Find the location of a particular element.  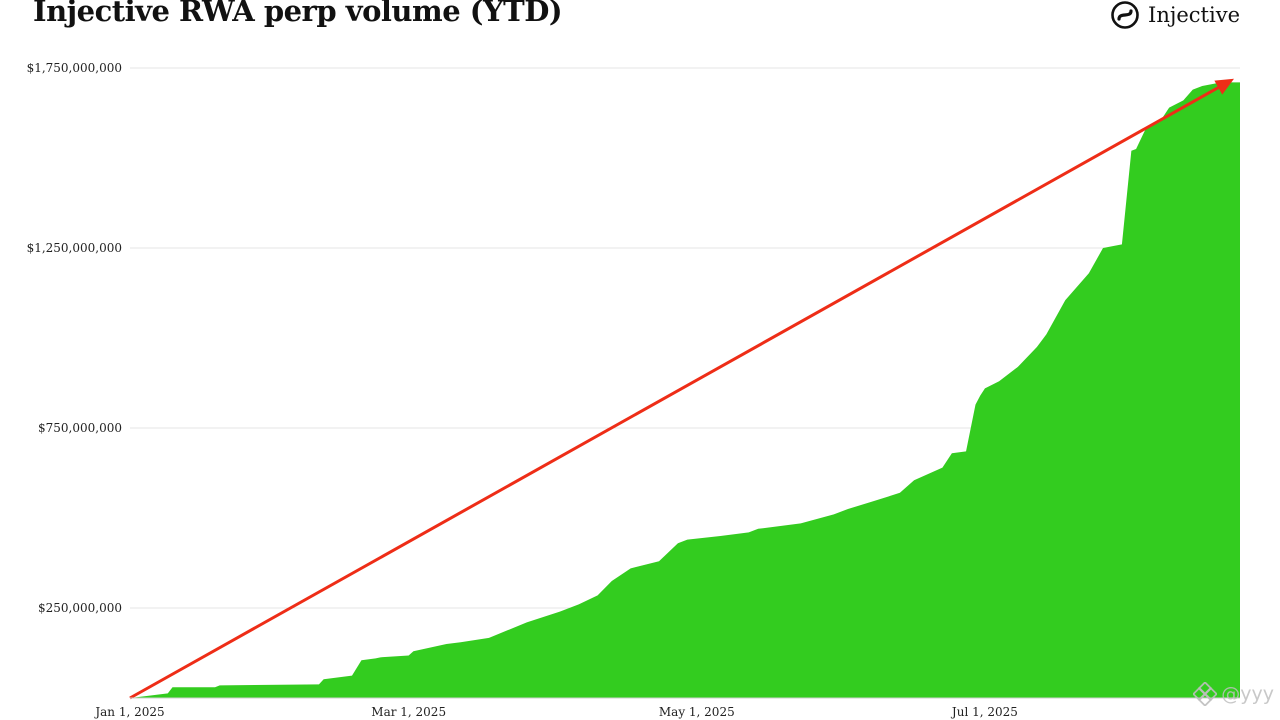

watermark: @yyy is located at coordinates (1233, 694).